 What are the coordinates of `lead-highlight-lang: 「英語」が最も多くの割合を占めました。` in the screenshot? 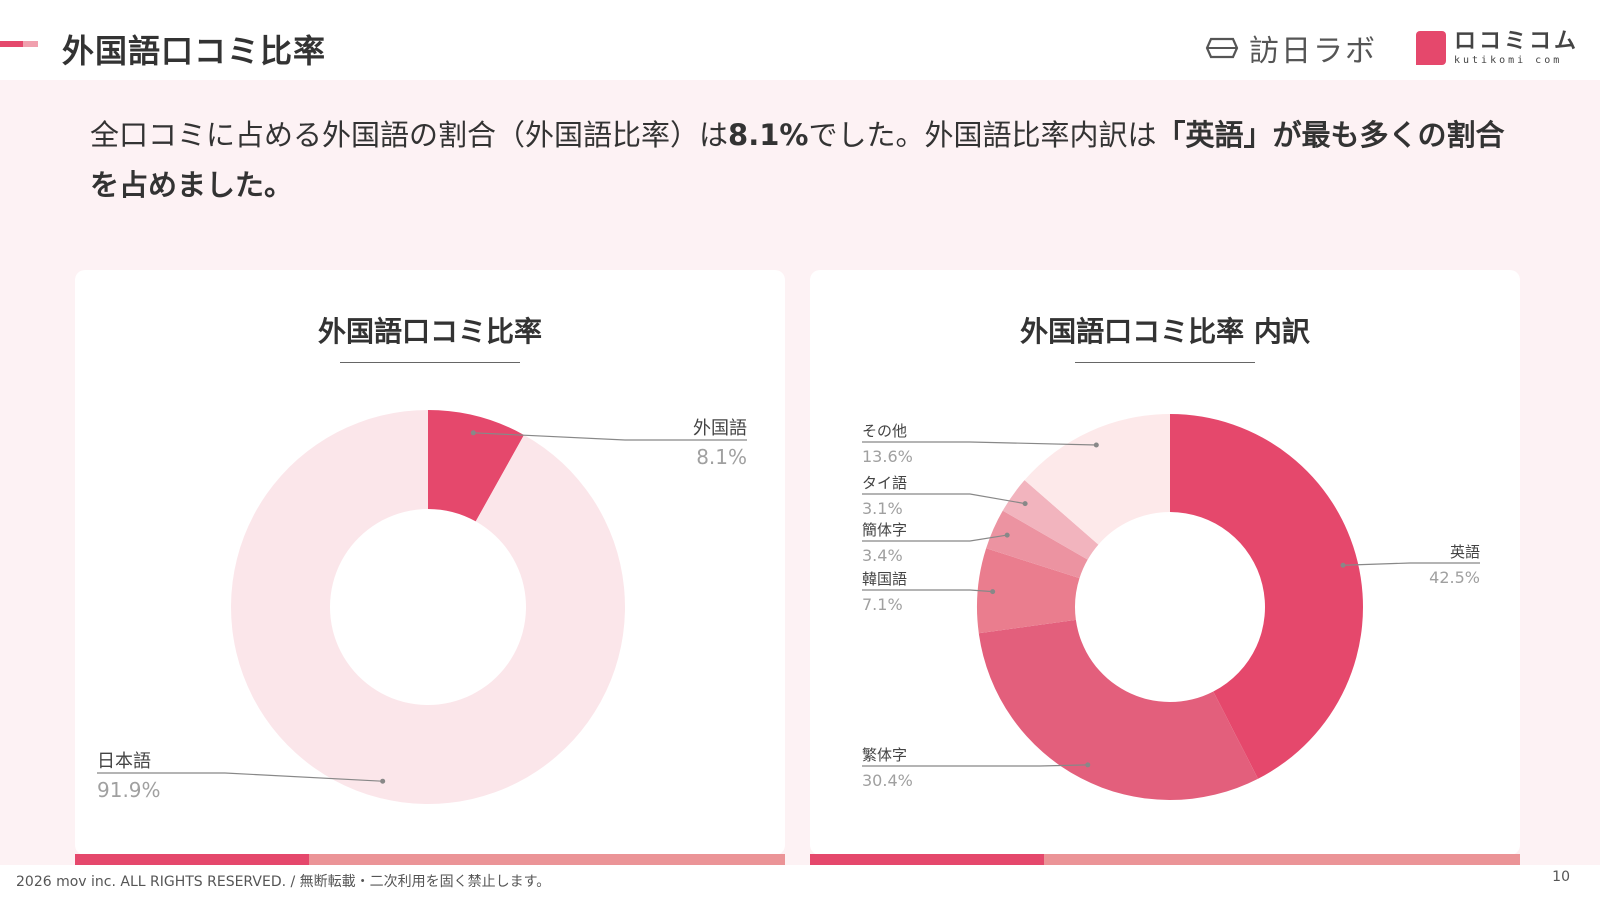 It's located at (797, 160).